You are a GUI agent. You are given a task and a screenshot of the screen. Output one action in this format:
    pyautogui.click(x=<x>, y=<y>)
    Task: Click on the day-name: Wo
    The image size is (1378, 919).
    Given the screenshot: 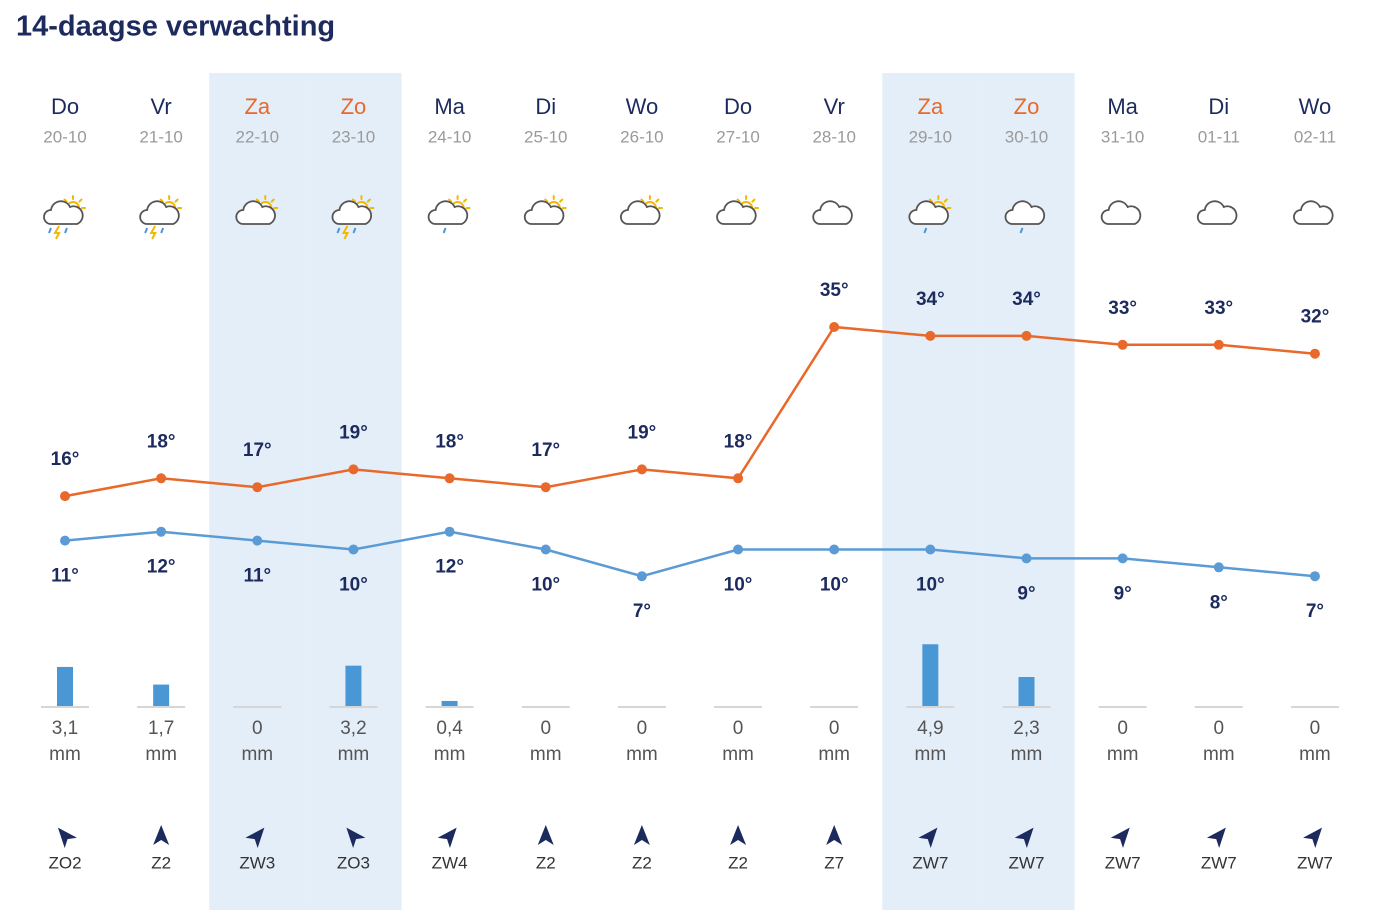 What is the action you would take?
    pyautogui.click(x=642, y=106)
    